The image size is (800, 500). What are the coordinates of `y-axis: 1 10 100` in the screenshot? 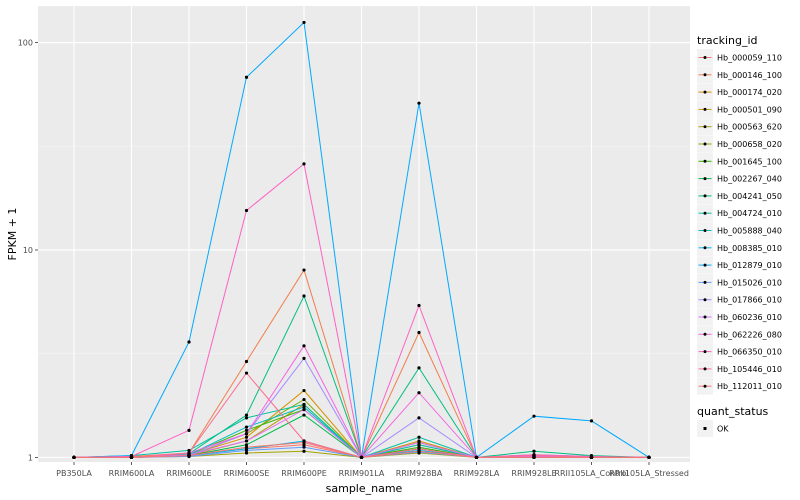 It's located at (28, 250).